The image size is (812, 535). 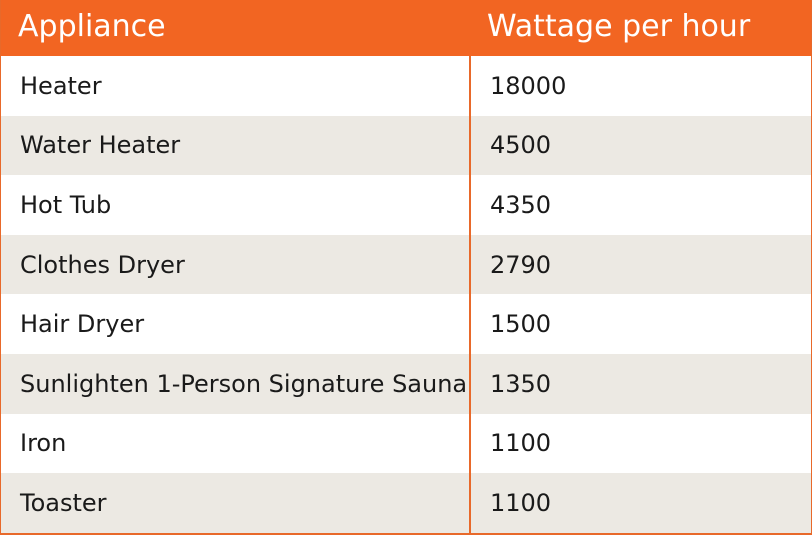 What do you see at coordinates (406, 86) in the screenshot?
I see `table-row: Heater 18000` at bounding box center [406, 86].